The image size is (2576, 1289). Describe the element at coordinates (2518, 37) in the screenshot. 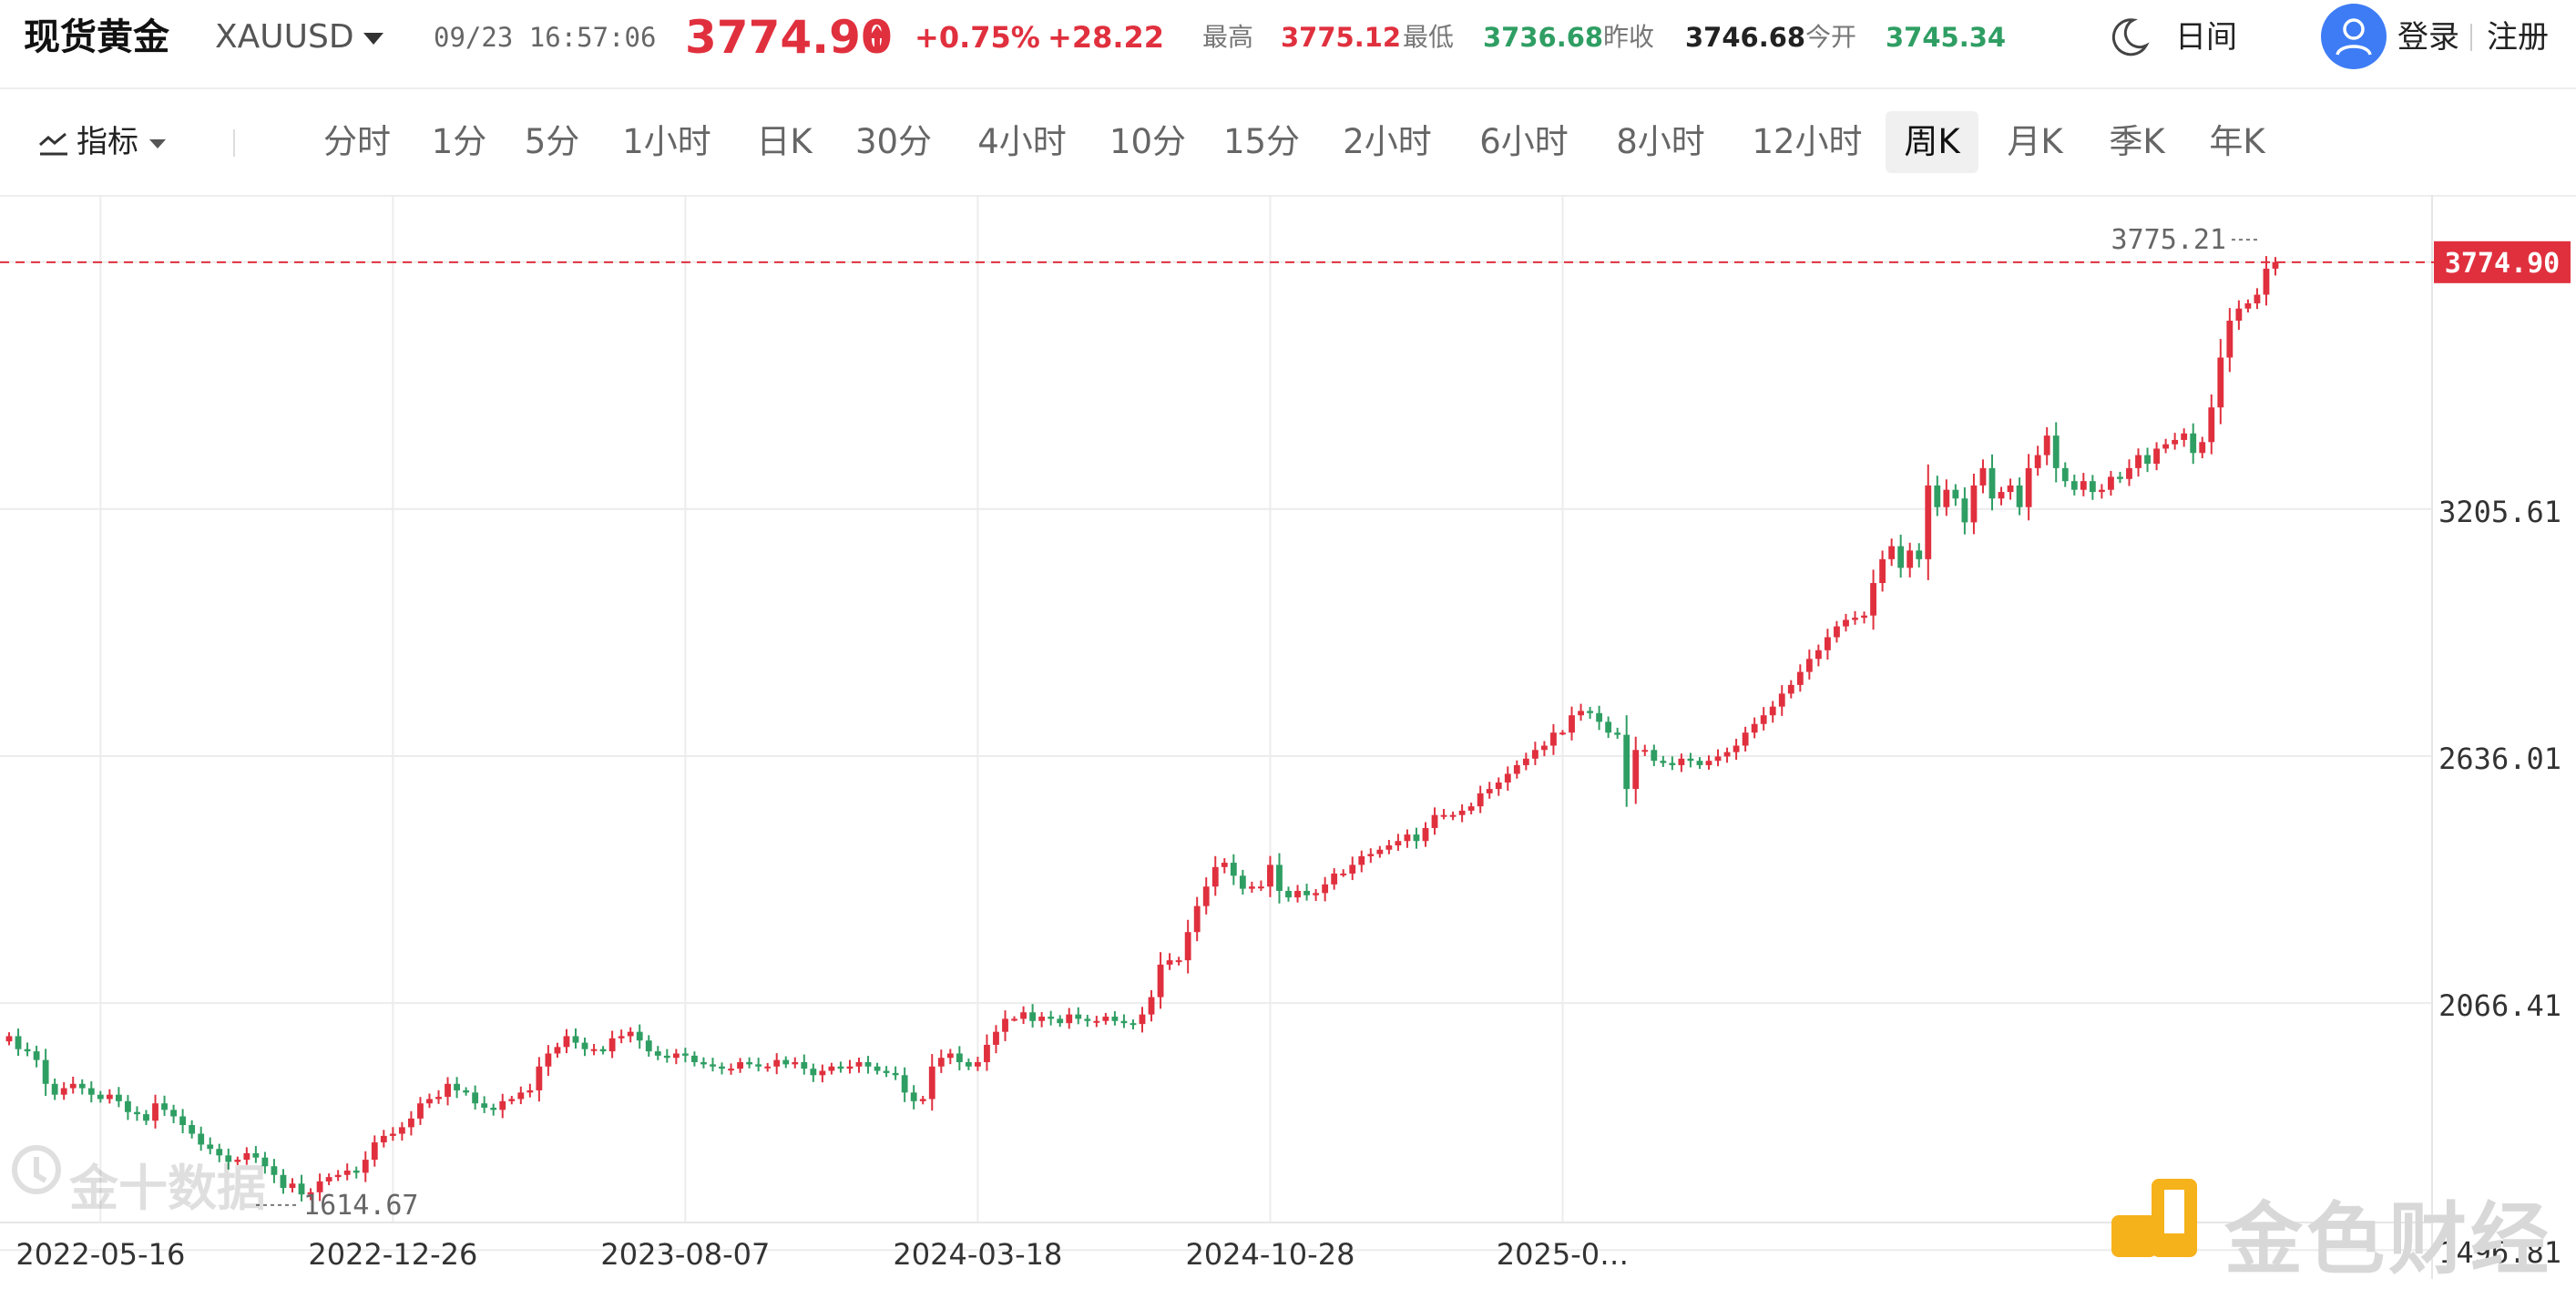

I see `register-link: 注册` at that location.